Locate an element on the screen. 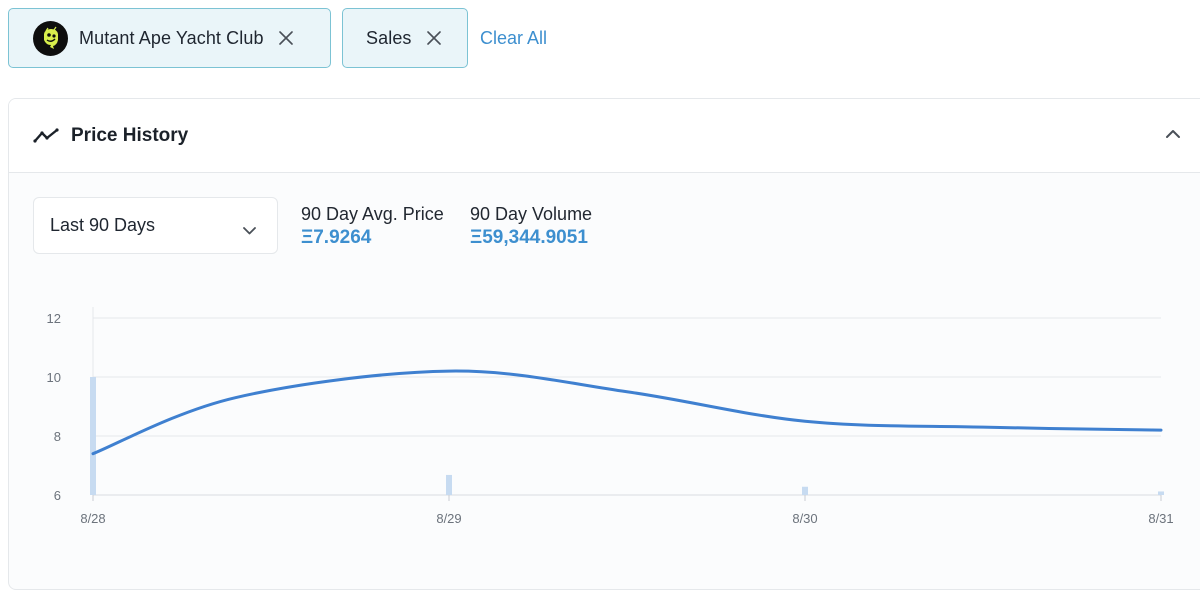 This screenshot has width=1200, height=592. collection-filter-label: Mutant Ape Yacht Club is located at coordinates (171, 37).